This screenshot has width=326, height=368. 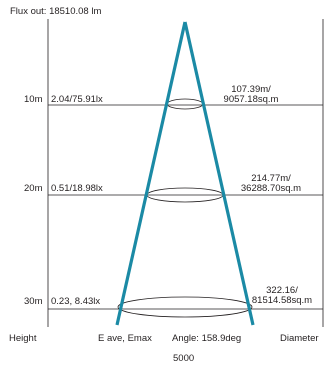 What do you see at coordinates (33, 188) in the screenshot?
I see `distance-label-20m: 20m` at bounding box center [33, 188].